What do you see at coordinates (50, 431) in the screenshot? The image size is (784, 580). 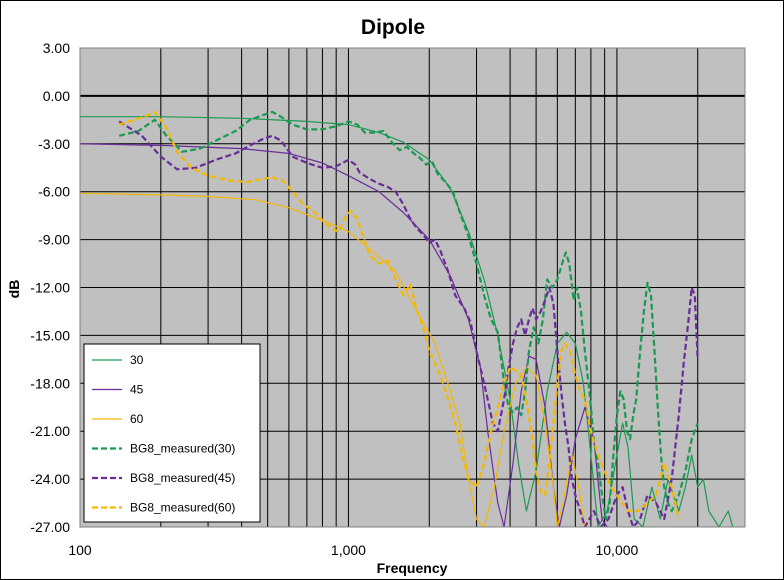 I see `y-tick-label: -21.00` at bounding box center [50, 431].